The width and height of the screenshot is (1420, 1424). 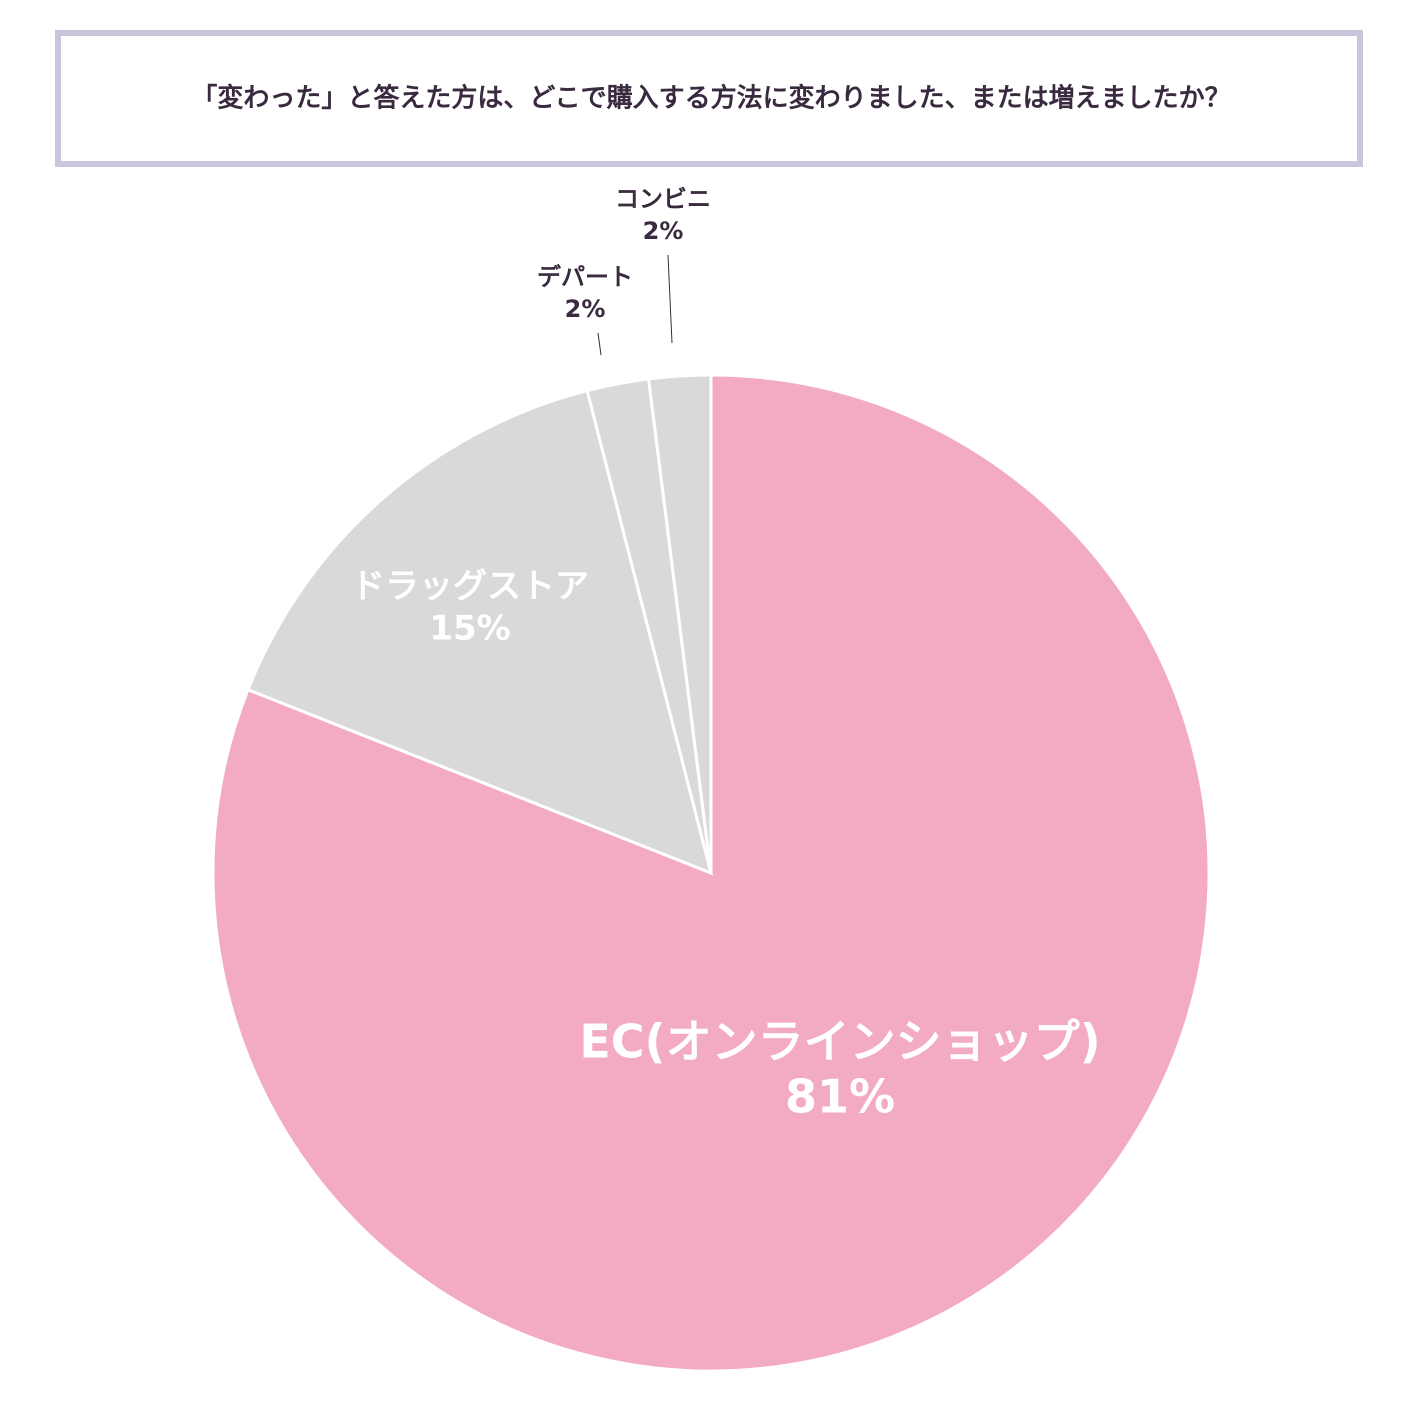 I want to click on chart-title: 「変わった」と答えた方は、どこで購入する方法に変わりました、または増えましたか？, so click(x=710, y=98).